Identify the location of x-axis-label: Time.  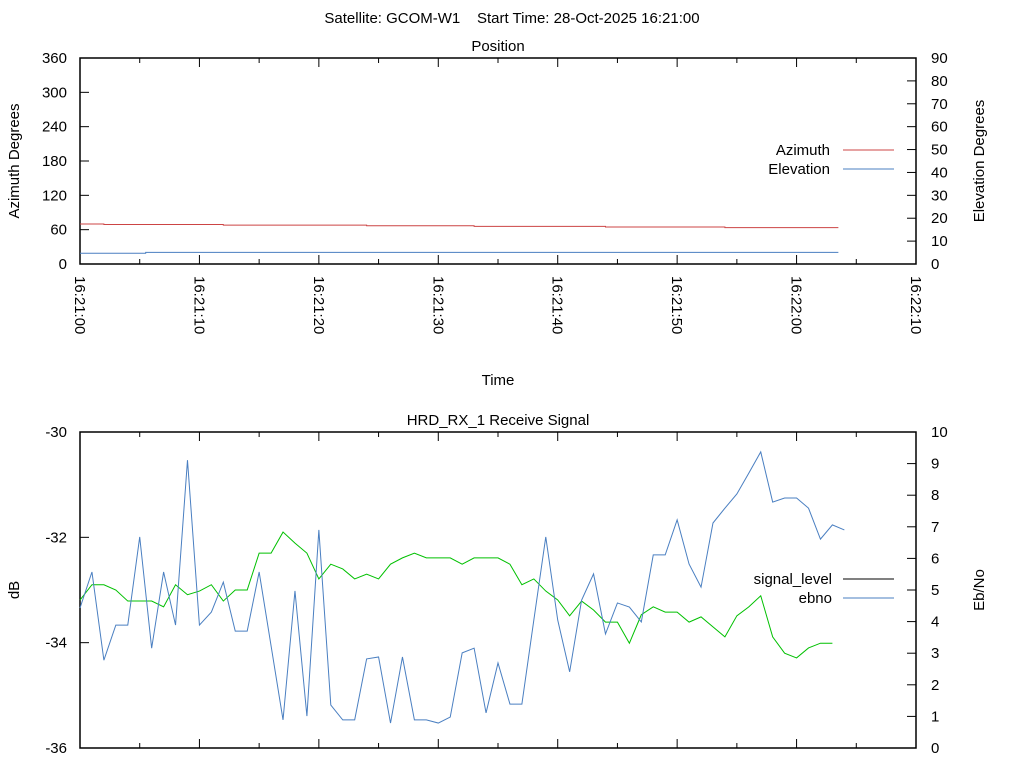
(498, 380).